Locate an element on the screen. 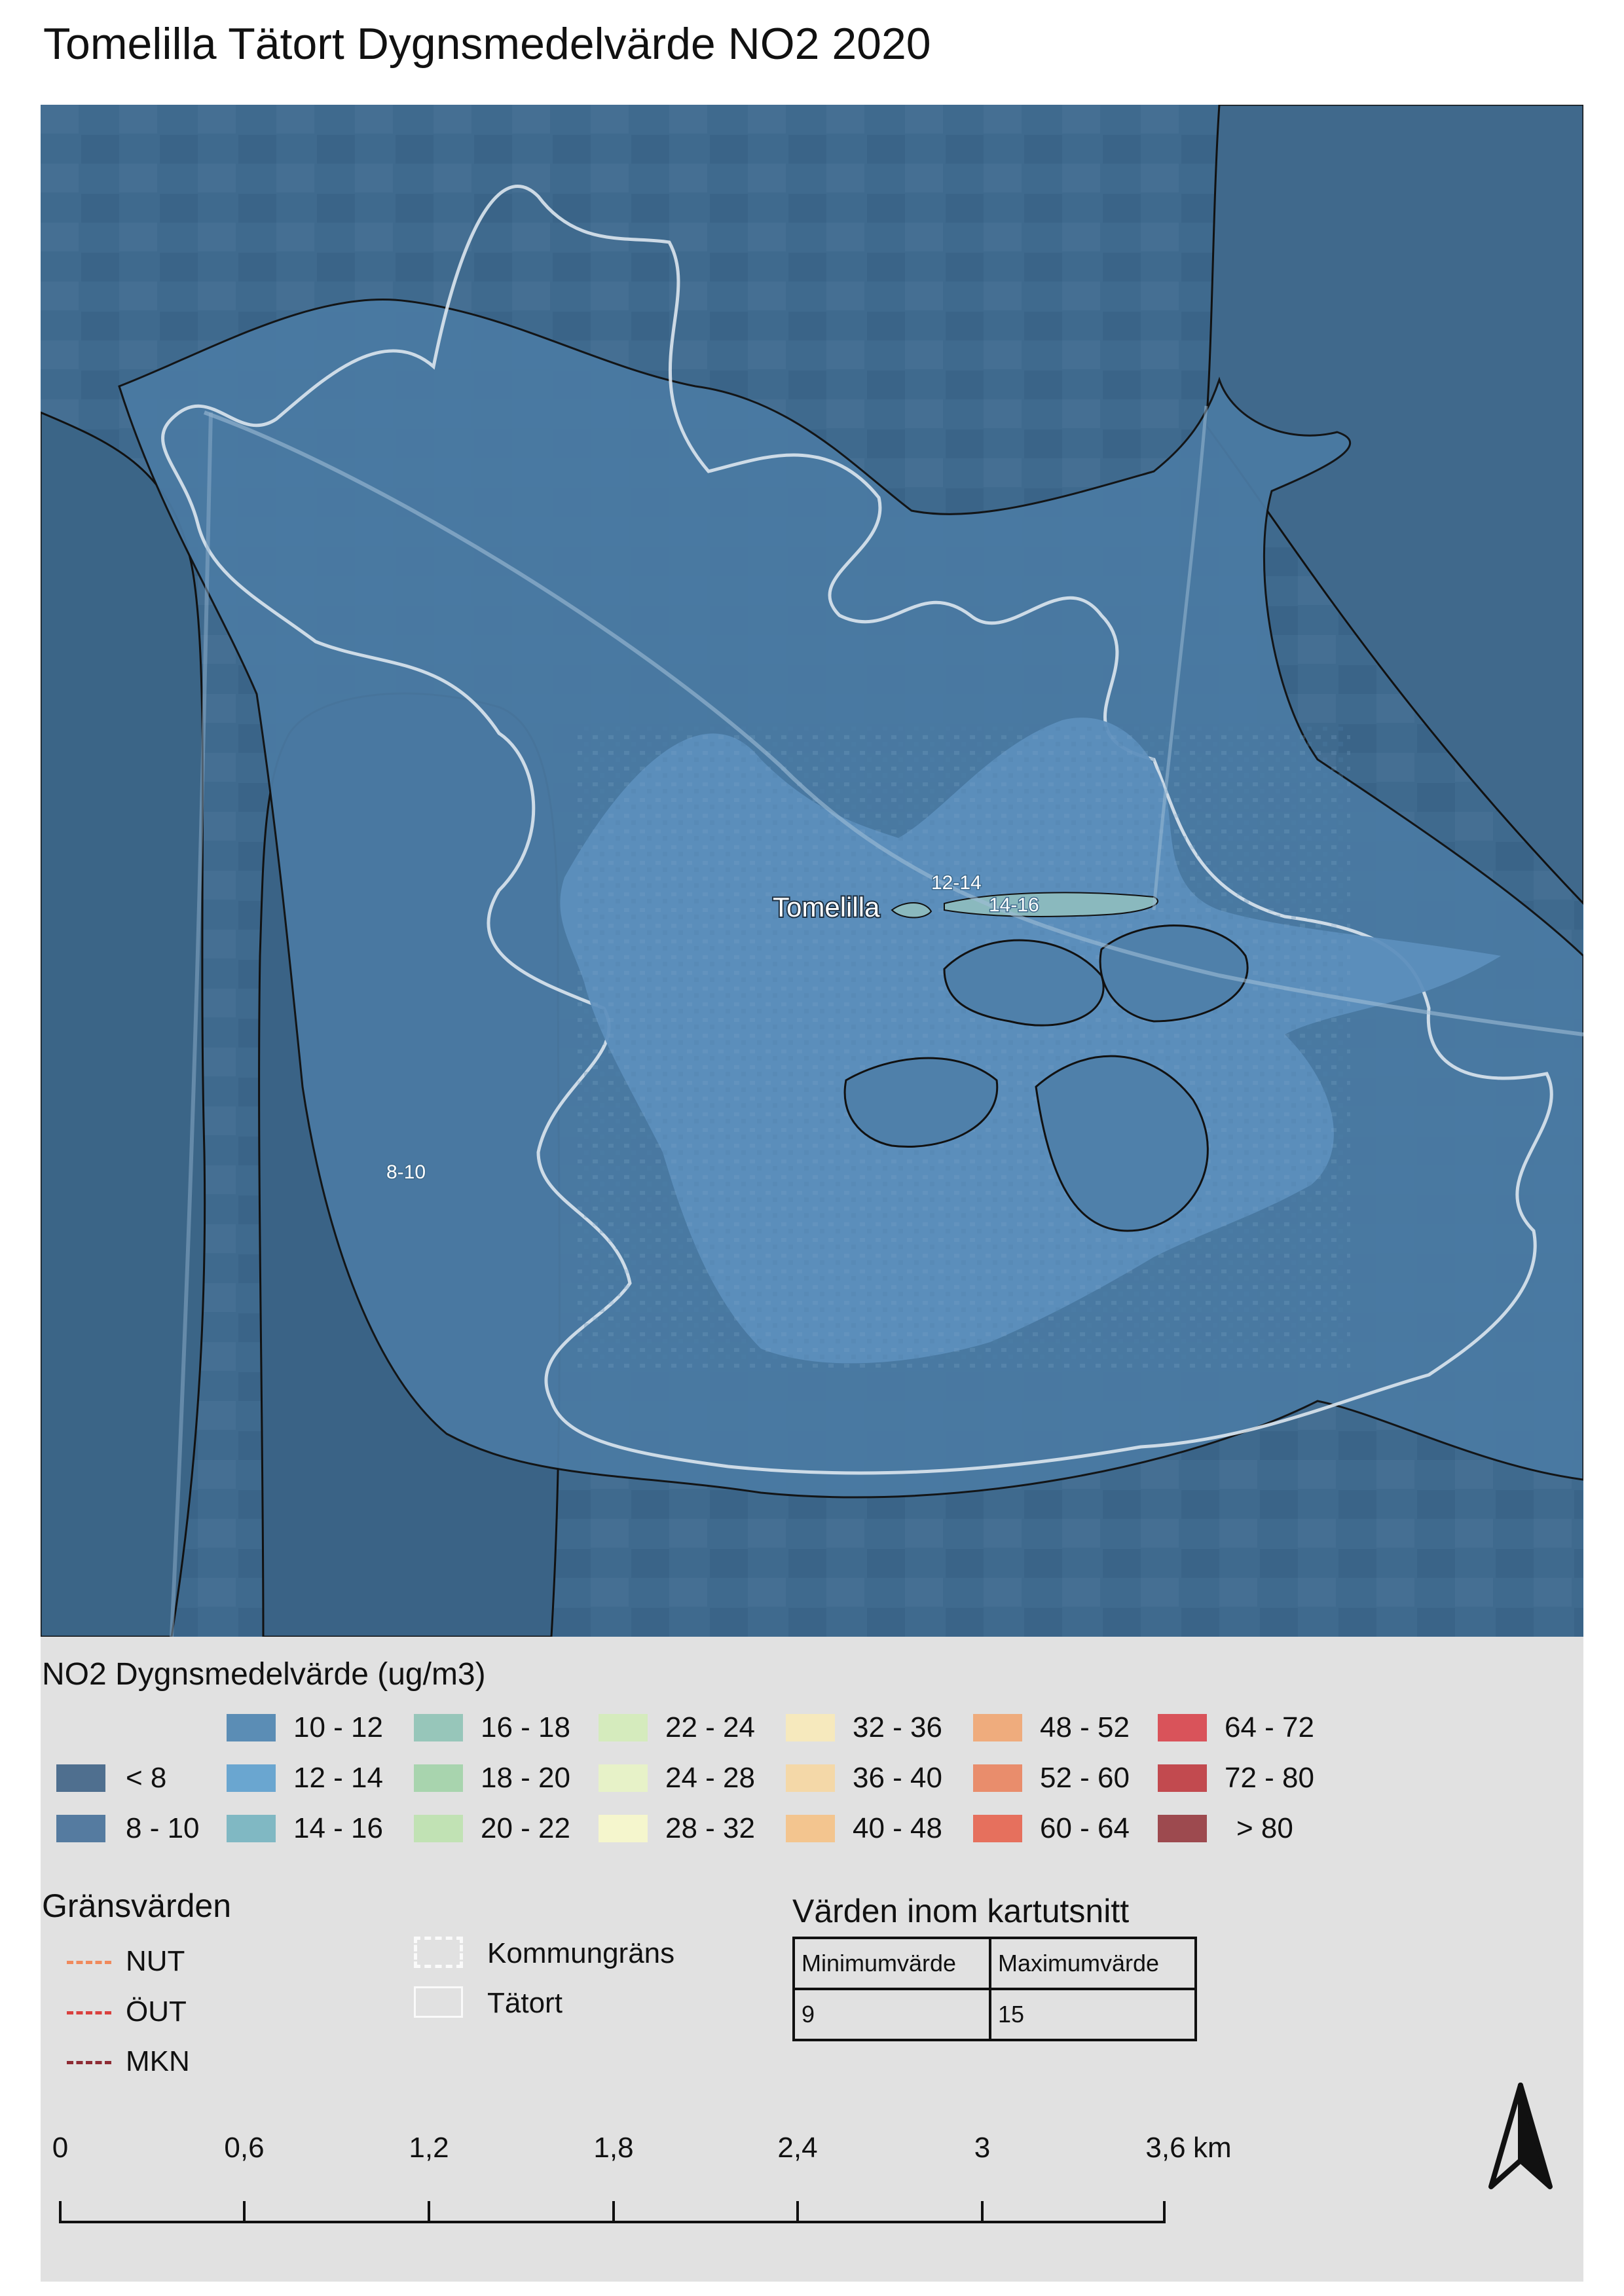 The image size is (1624, 2296). scale-label: 0,6 is located at coordinates (244, 2148).